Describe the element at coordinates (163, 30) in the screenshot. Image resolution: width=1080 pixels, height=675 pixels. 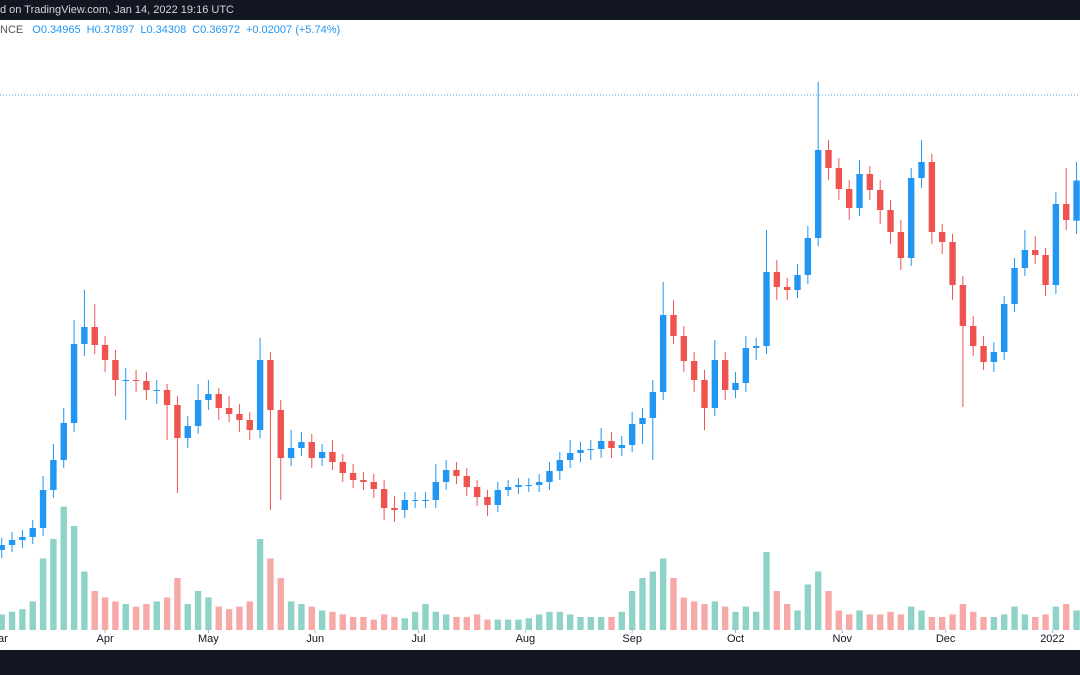
I see `readout-value: L0.34308` at that location.